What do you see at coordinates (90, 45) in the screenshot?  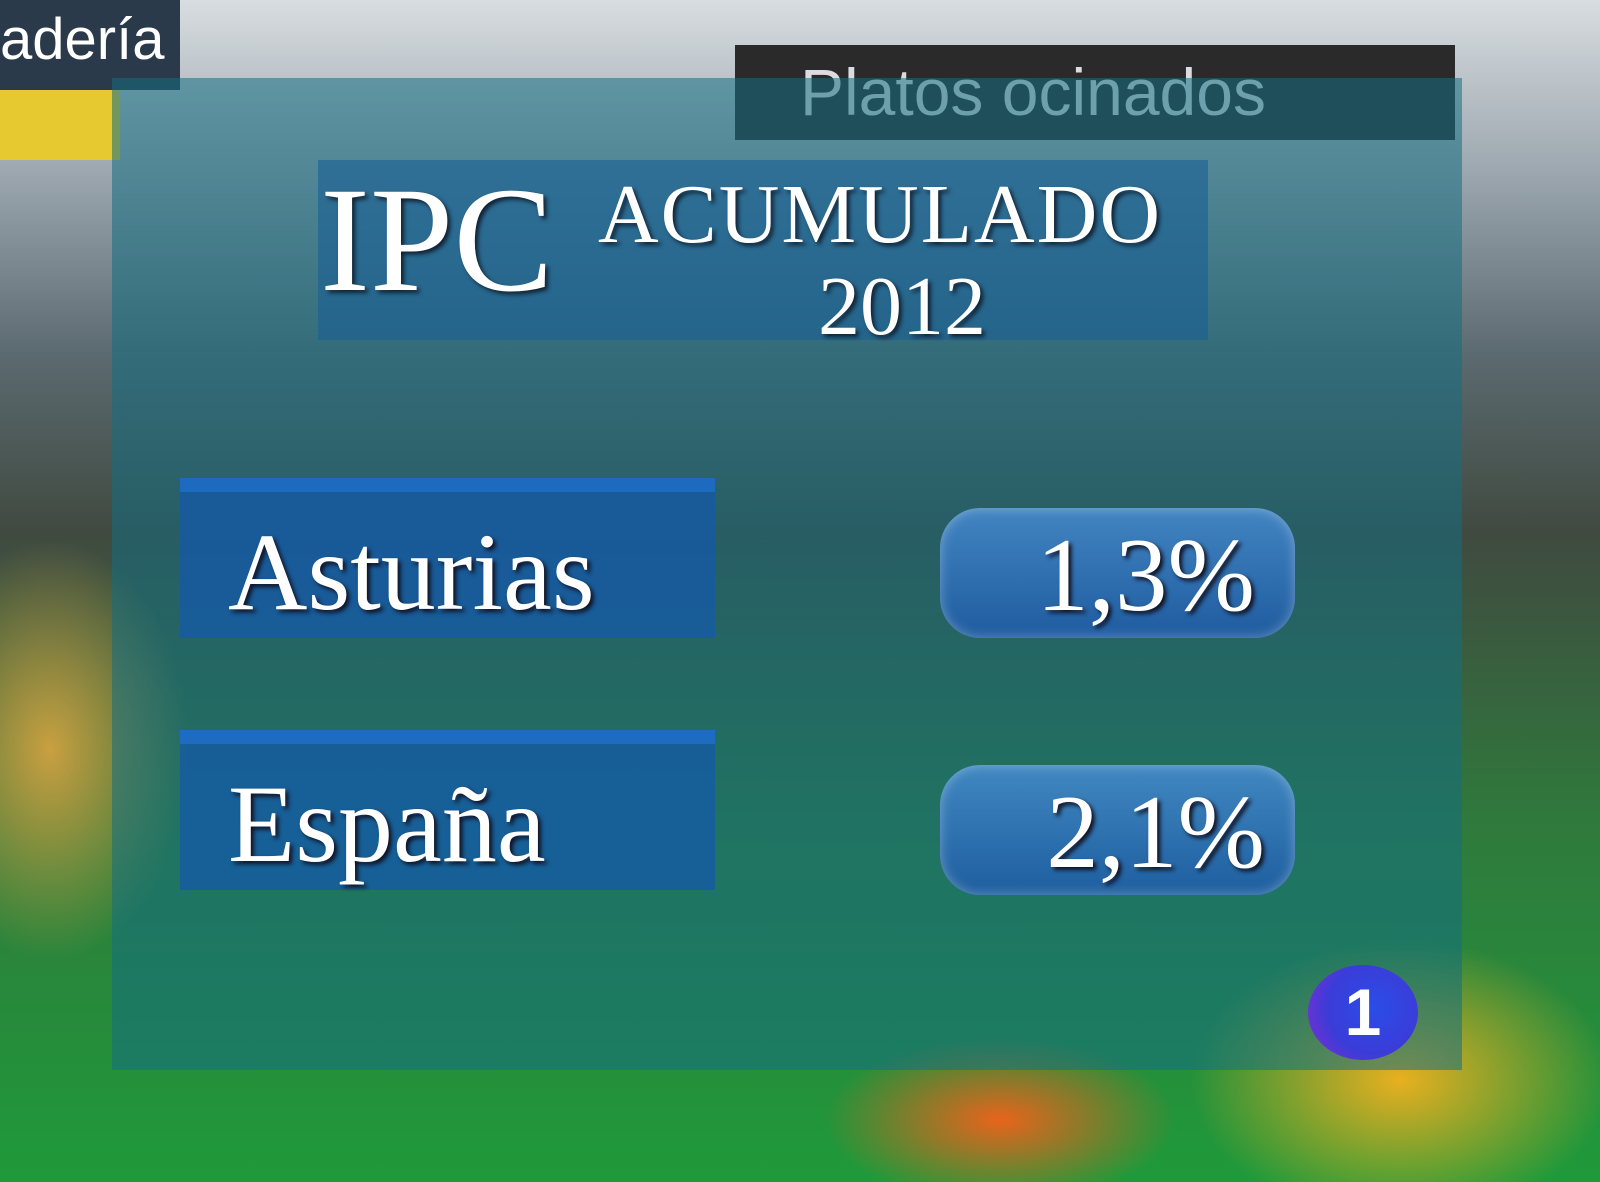 I see `store-sign-left: adería` at bounding box center [90, 45].